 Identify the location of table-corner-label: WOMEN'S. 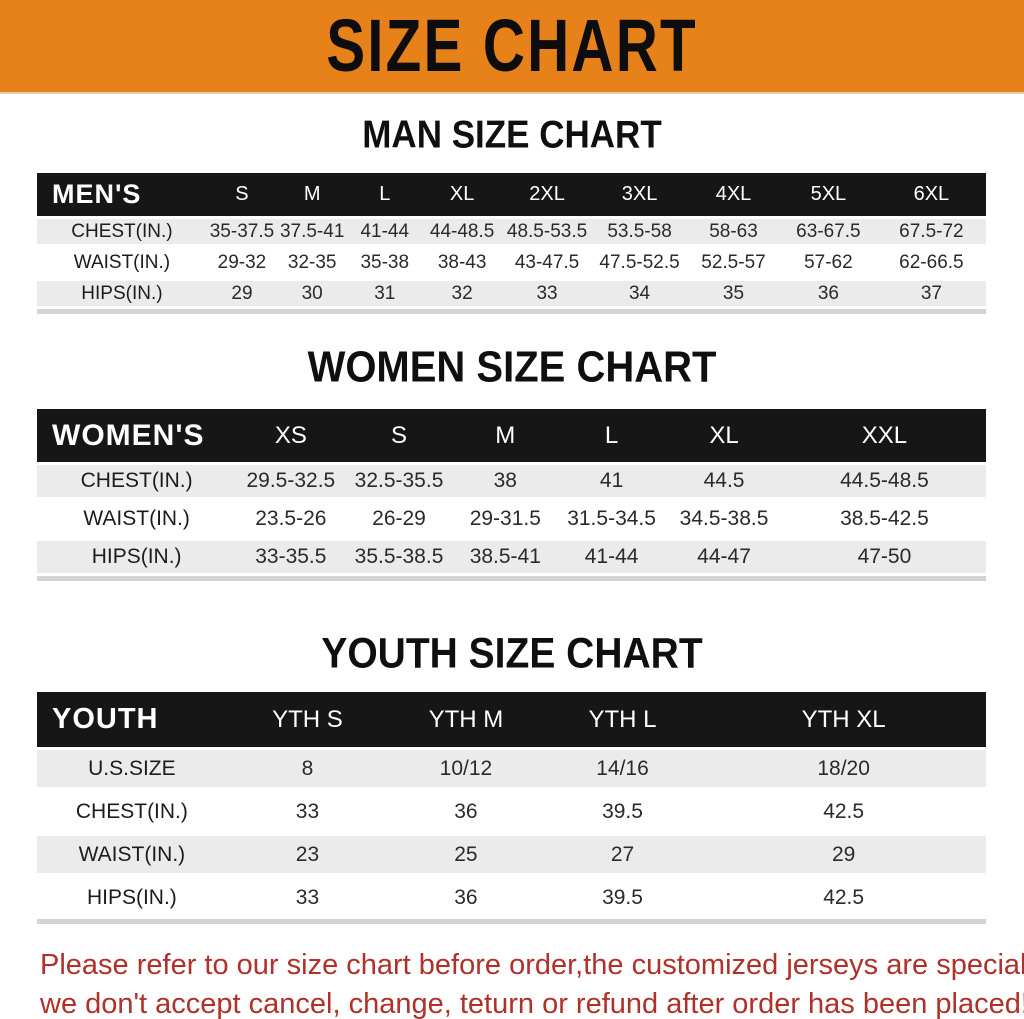
(137, 435).